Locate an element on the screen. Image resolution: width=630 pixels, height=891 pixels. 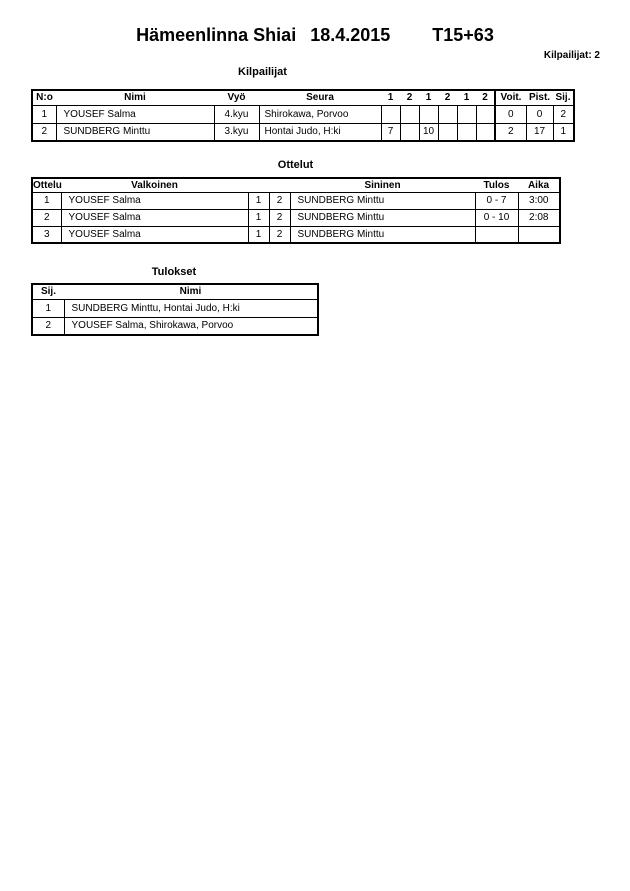
col-header-white: Valkoinen is located at coordinates (154, 185).